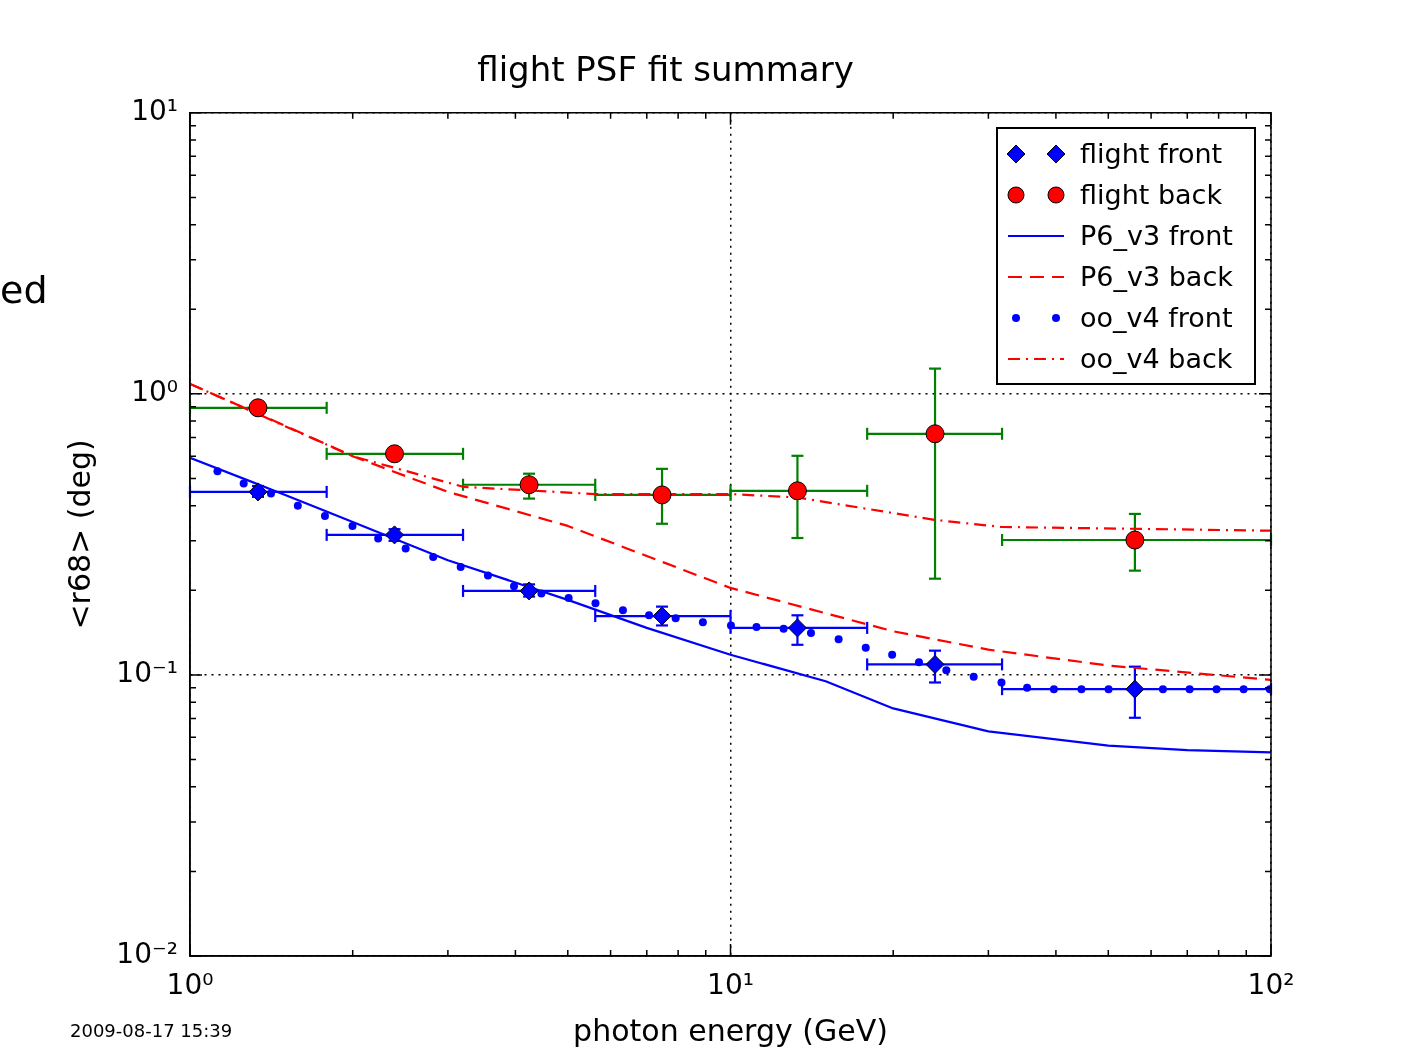 The height and width of the screenshot is (1055, 1414). Describe the element at coordinates (1156, 276) in the screenshot. I see `legend-label: P6_v3 back` at that location.